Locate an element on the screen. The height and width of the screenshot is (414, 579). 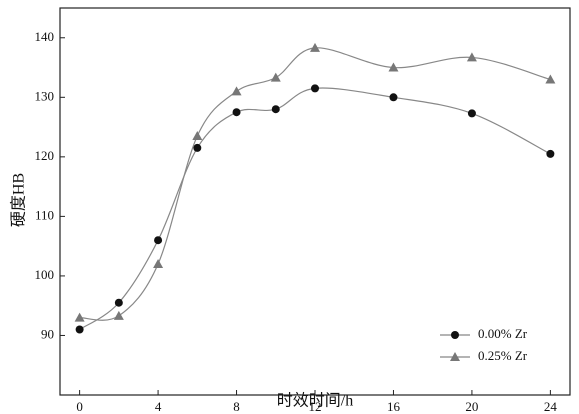
x-tick-label: 12 is located at coordinates (315, 406).